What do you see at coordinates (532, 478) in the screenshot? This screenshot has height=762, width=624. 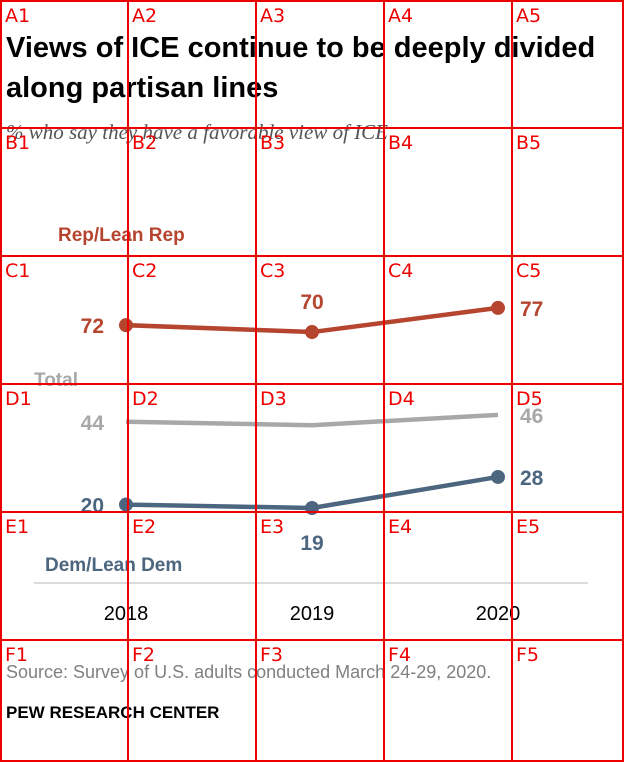 I see `data-label: 28` at bounding box center [532, 478].